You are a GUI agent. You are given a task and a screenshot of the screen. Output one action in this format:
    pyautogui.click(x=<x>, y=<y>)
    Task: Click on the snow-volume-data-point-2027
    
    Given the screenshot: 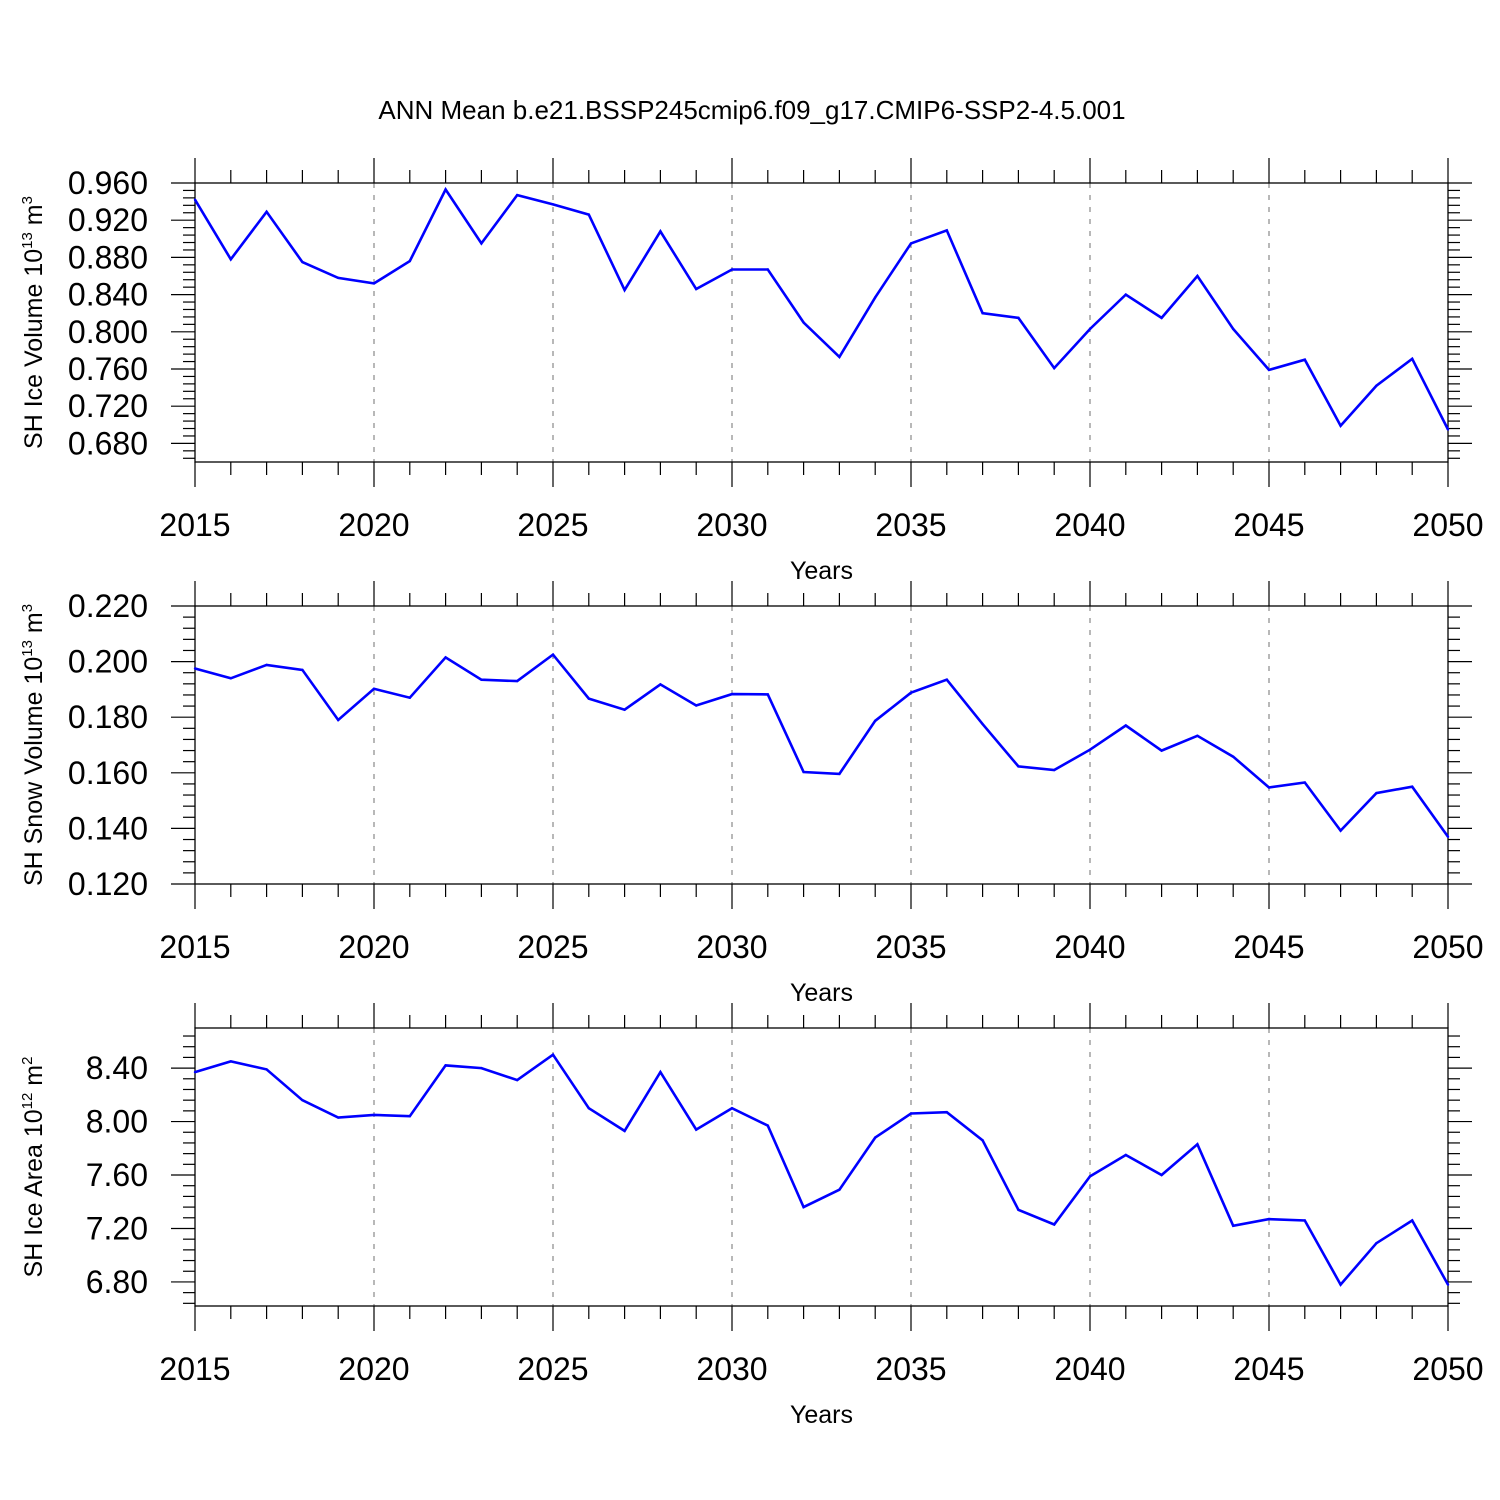 What is the action you would take?
    pyautogui.click(x=624, y=709)
    